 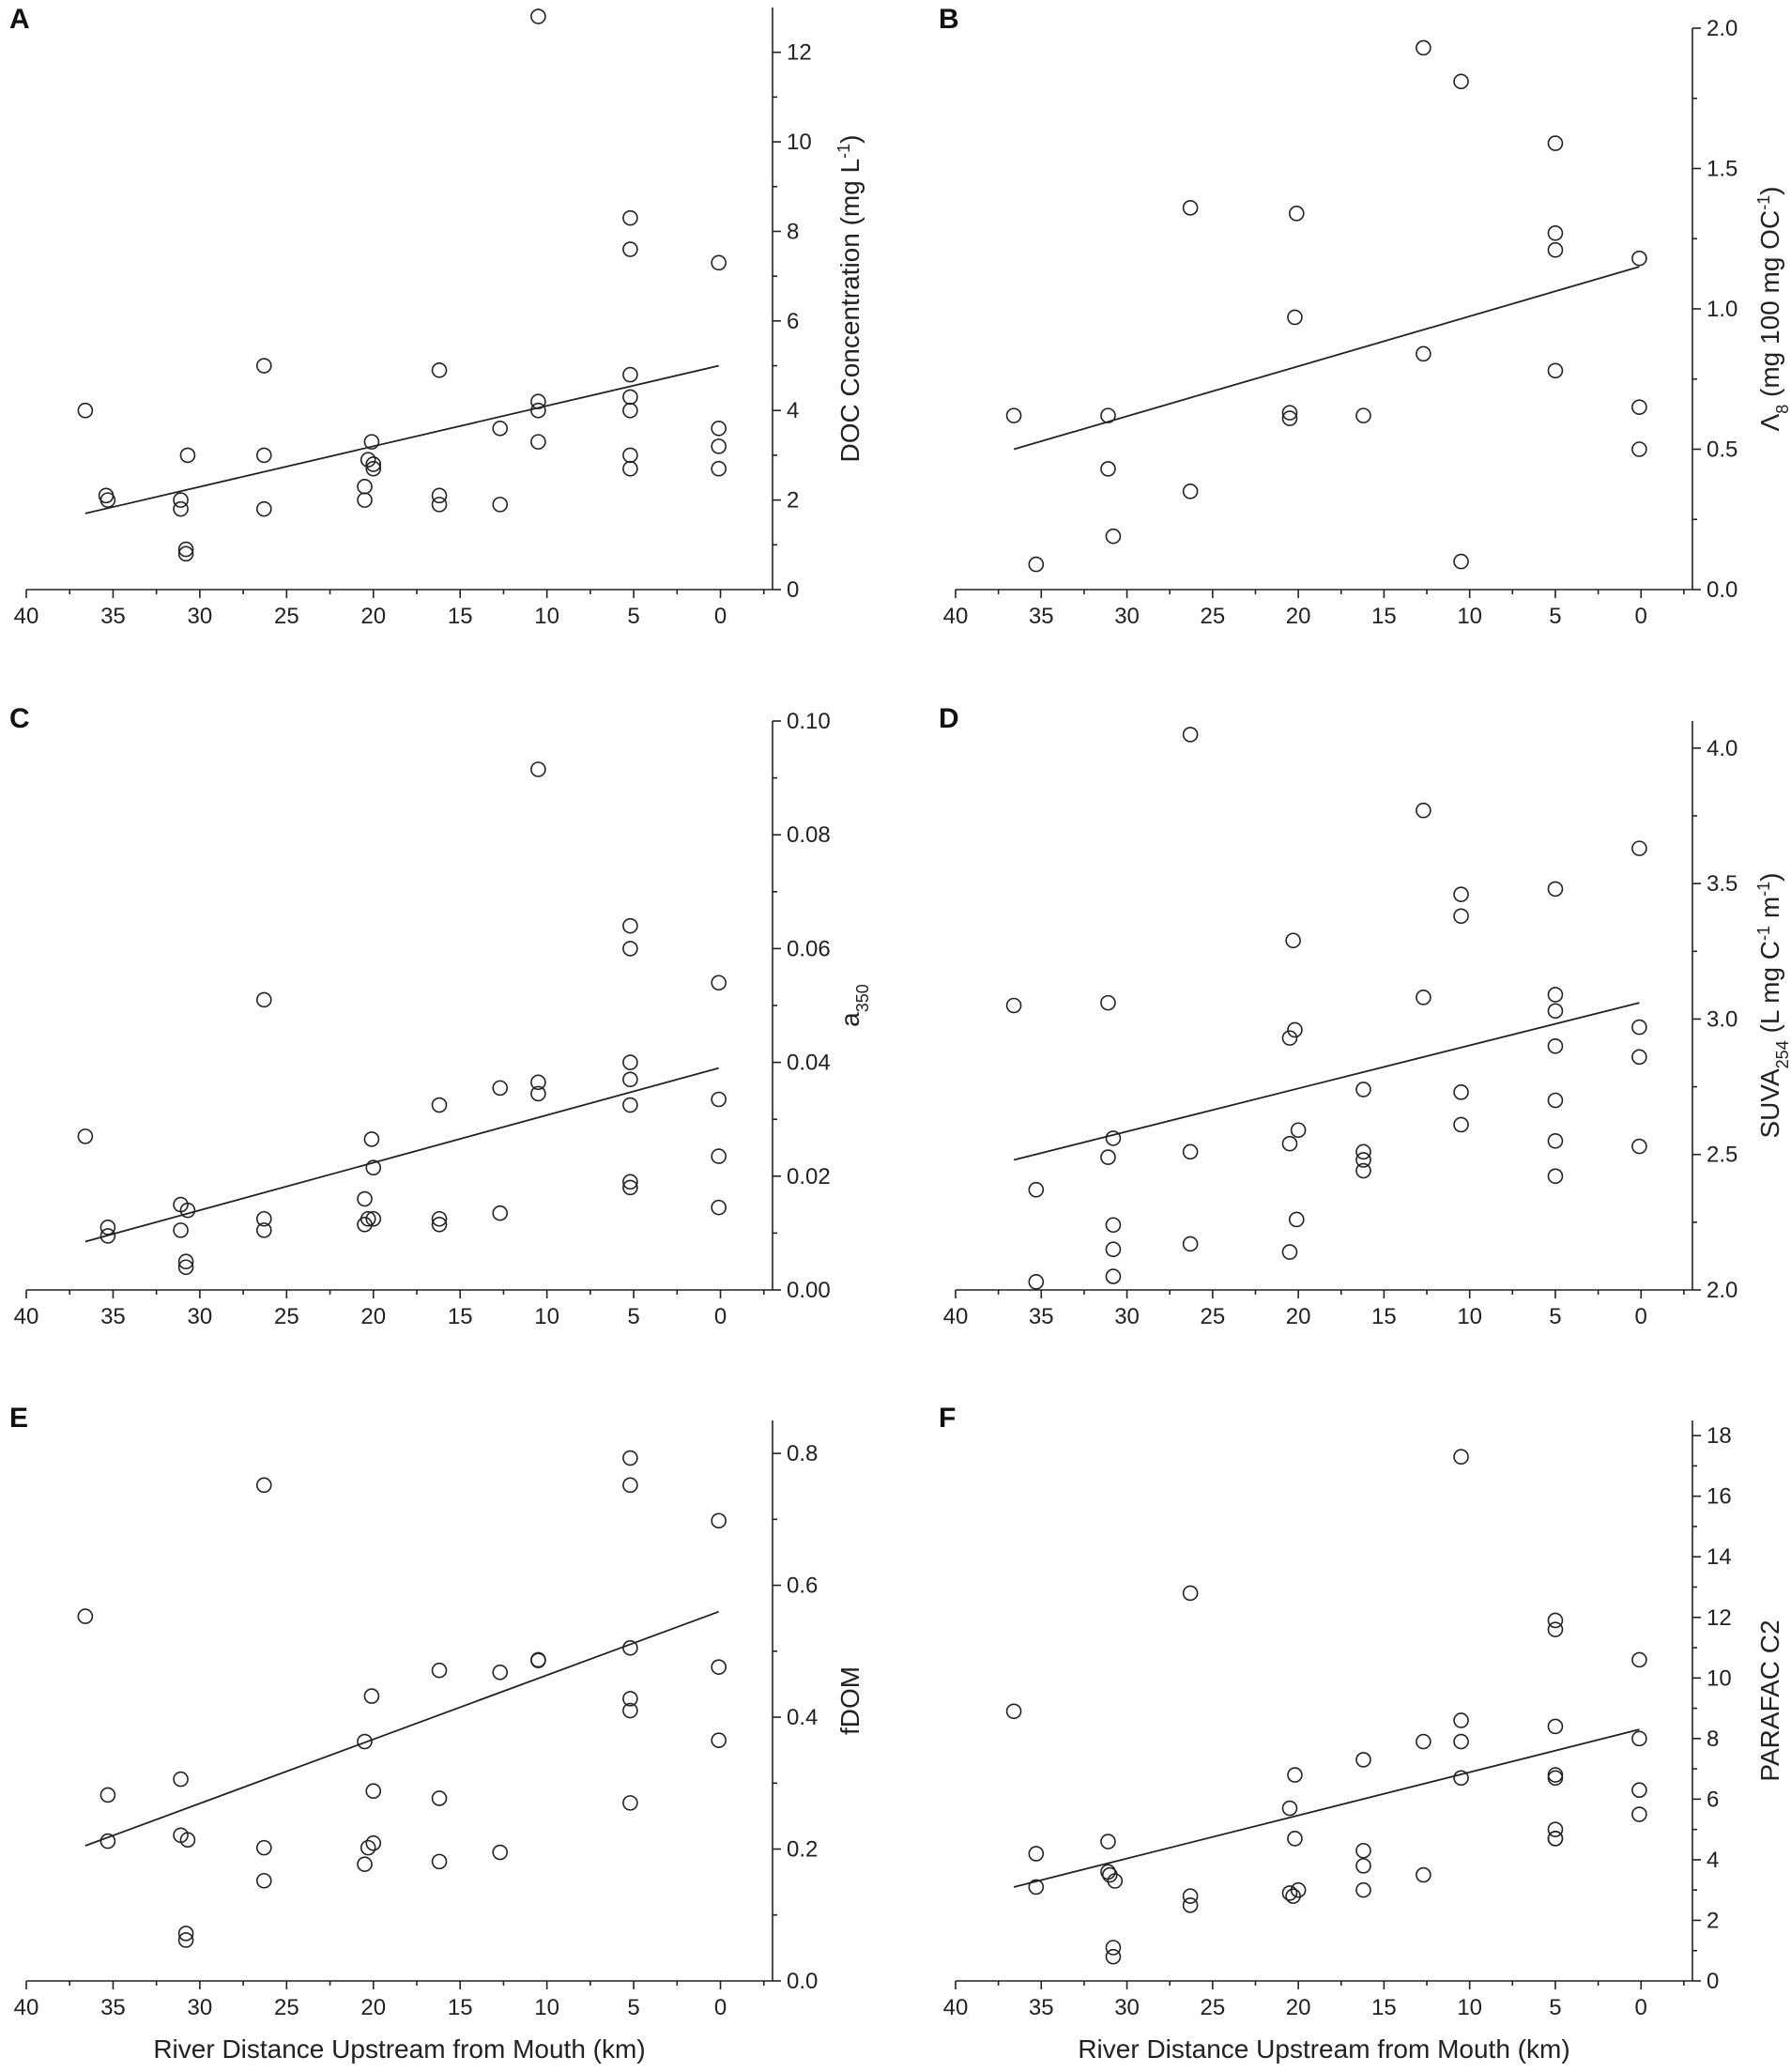 I want to click on x-axis-title: River Distance Upstream from Mouth (km), so click(x=1323, y=2049).